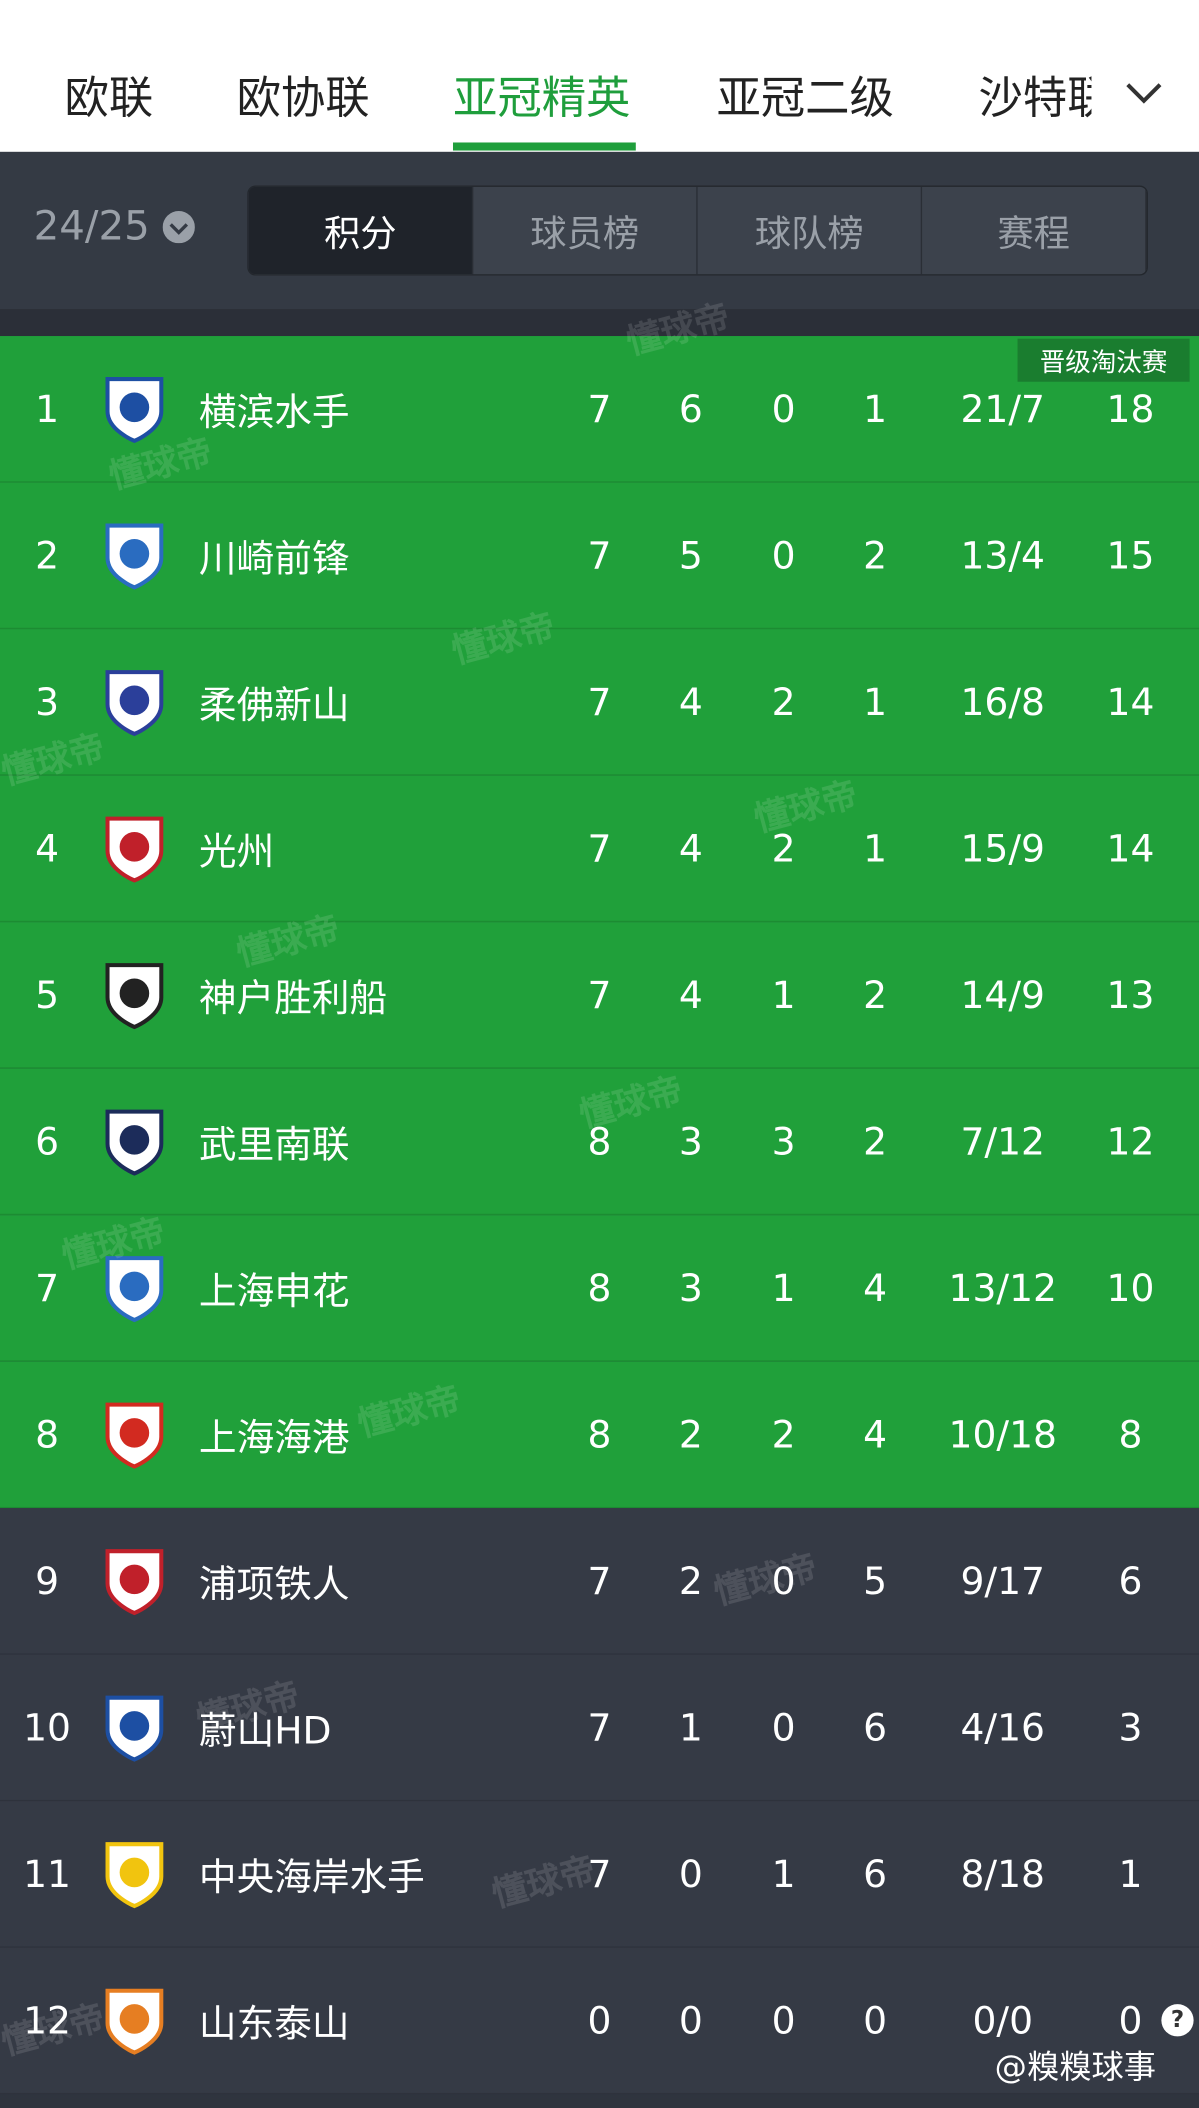  What do you see at coordinates (690, 1728) in the screenshot?
I see `won: 1` at bounding box center [690, 1728].